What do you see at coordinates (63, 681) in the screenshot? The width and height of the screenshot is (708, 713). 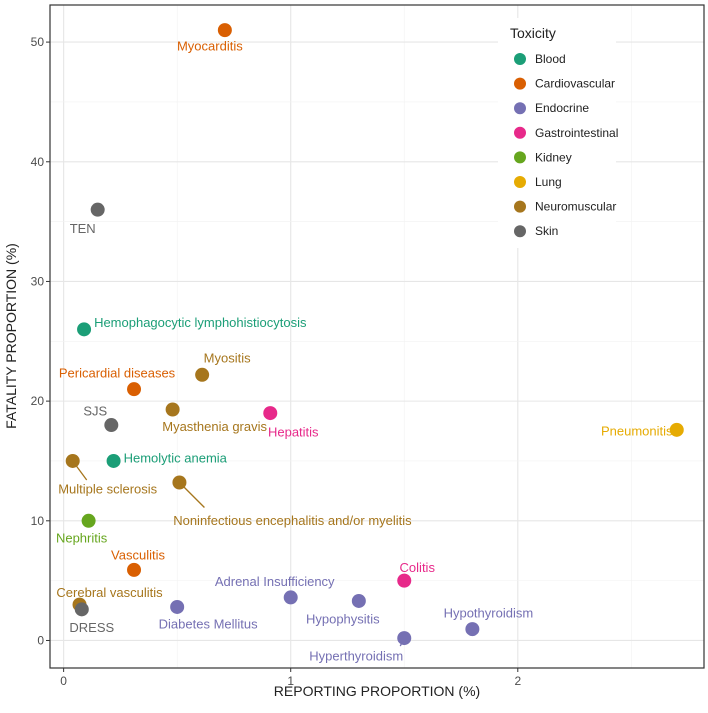 I see `x-tick-label: 0` at bounding box center [63, 681].